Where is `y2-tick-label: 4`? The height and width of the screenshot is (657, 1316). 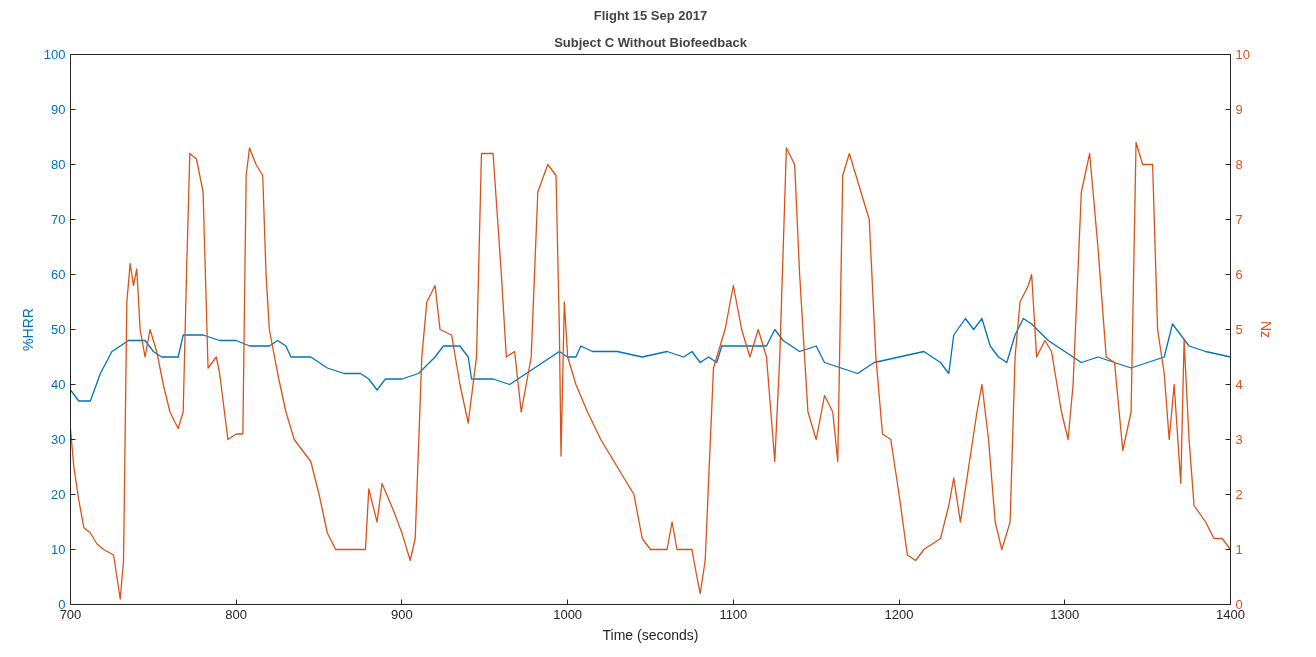 y2-tick-label: 4 is located at coordinates (1239, 384).